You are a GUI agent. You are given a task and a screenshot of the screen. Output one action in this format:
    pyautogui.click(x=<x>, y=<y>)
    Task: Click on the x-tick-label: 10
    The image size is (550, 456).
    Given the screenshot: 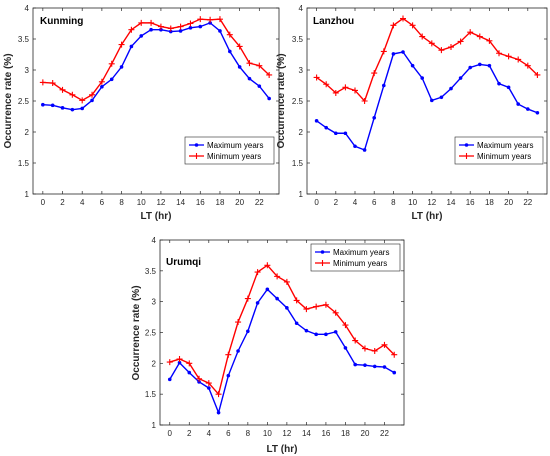 What is the action you would take?
    pyautogui.click(x=412, y=202)
    